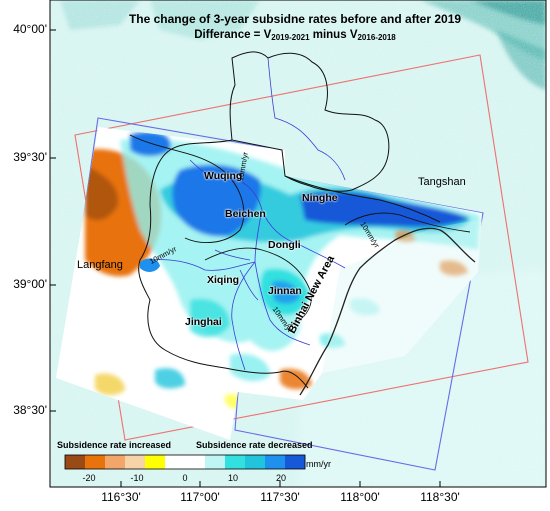 The image size is (550, 511). What do you see at coordinates (203, 322) in the screenshot?
I see `label-jinghai: Jinghai` at bounding box center [203, 322].